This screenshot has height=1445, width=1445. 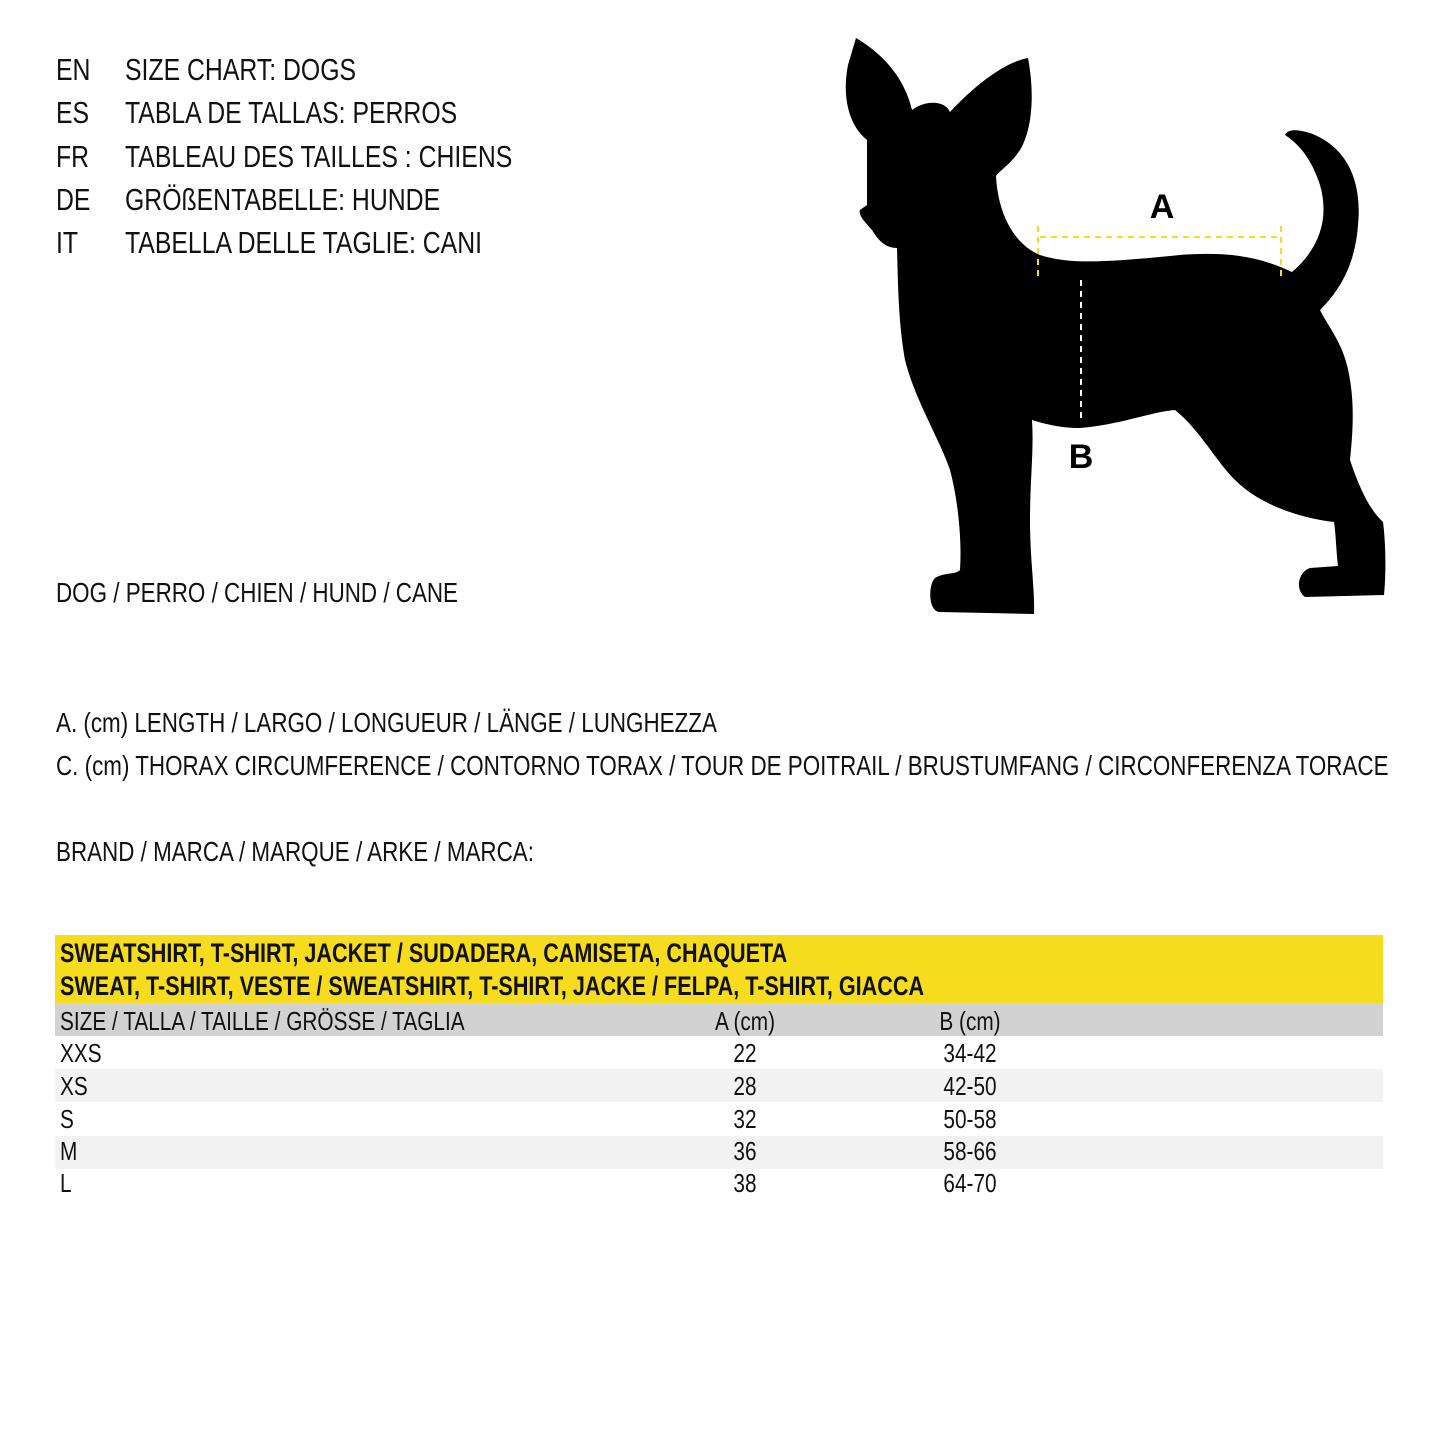 What do you see at coordinates (970, 1053) in the screenshot?
I see `cell-b: 34-42` at bounding box center [970, 1053].